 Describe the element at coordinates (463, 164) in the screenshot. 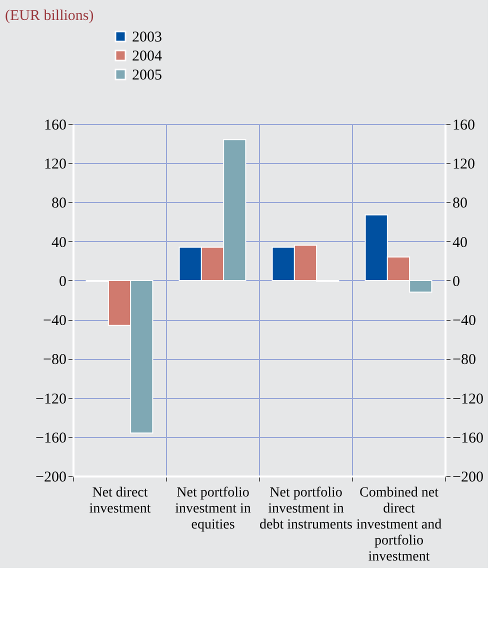

I see `y2-tick-label: 120` at that location.